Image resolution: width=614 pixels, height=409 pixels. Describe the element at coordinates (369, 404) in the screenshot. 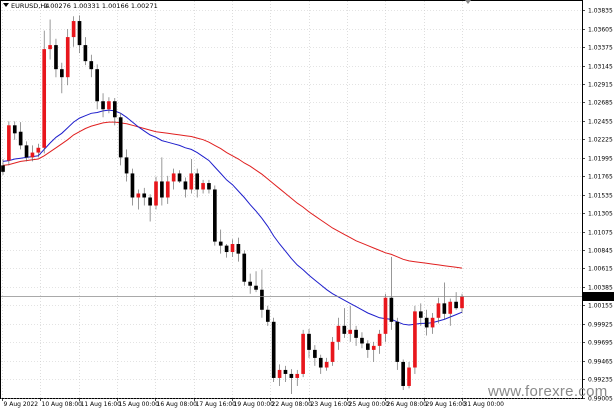

I see `time-tick-label: 25 Aug 00:00` at that location.